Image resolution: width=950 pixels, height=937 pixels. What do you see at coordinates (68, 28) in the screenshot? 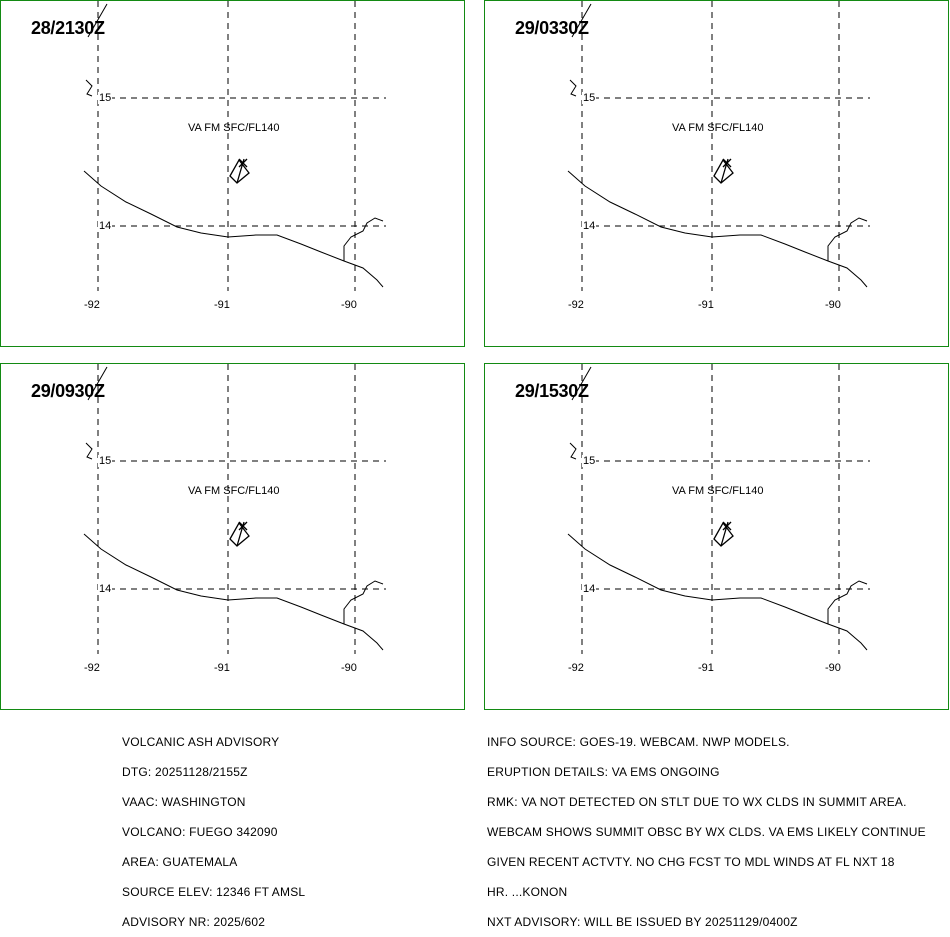
I see `panel-time-label: 28/2130Z` at bounding box center [68, 28].